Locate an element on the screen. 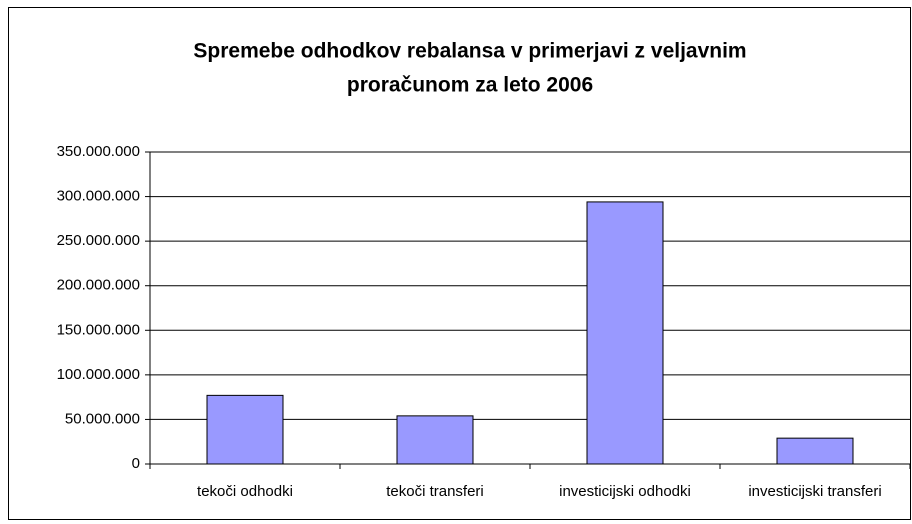  x-tick-label: investicijski odhodki is located at coordinates (625, 491).